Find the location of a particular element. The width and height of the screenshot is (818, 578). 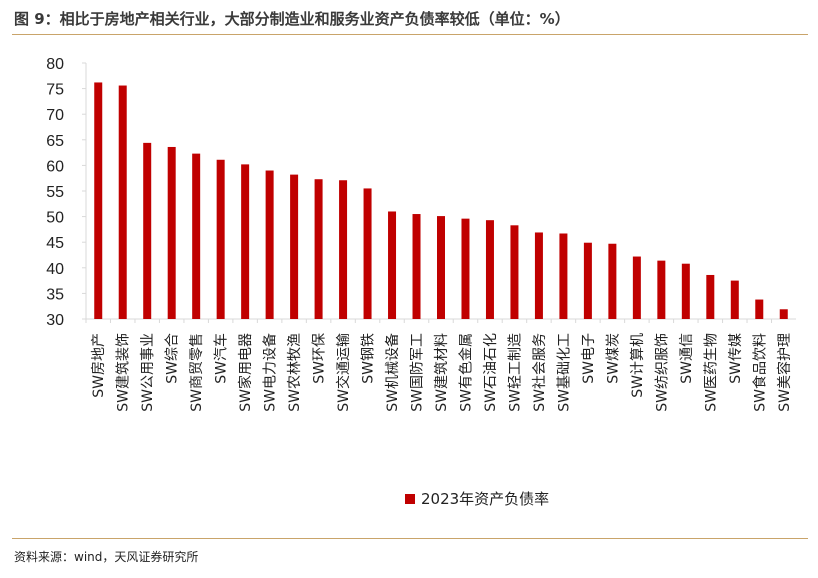

legend: 2023年资产负债率 is located at coordinates (477, 498).